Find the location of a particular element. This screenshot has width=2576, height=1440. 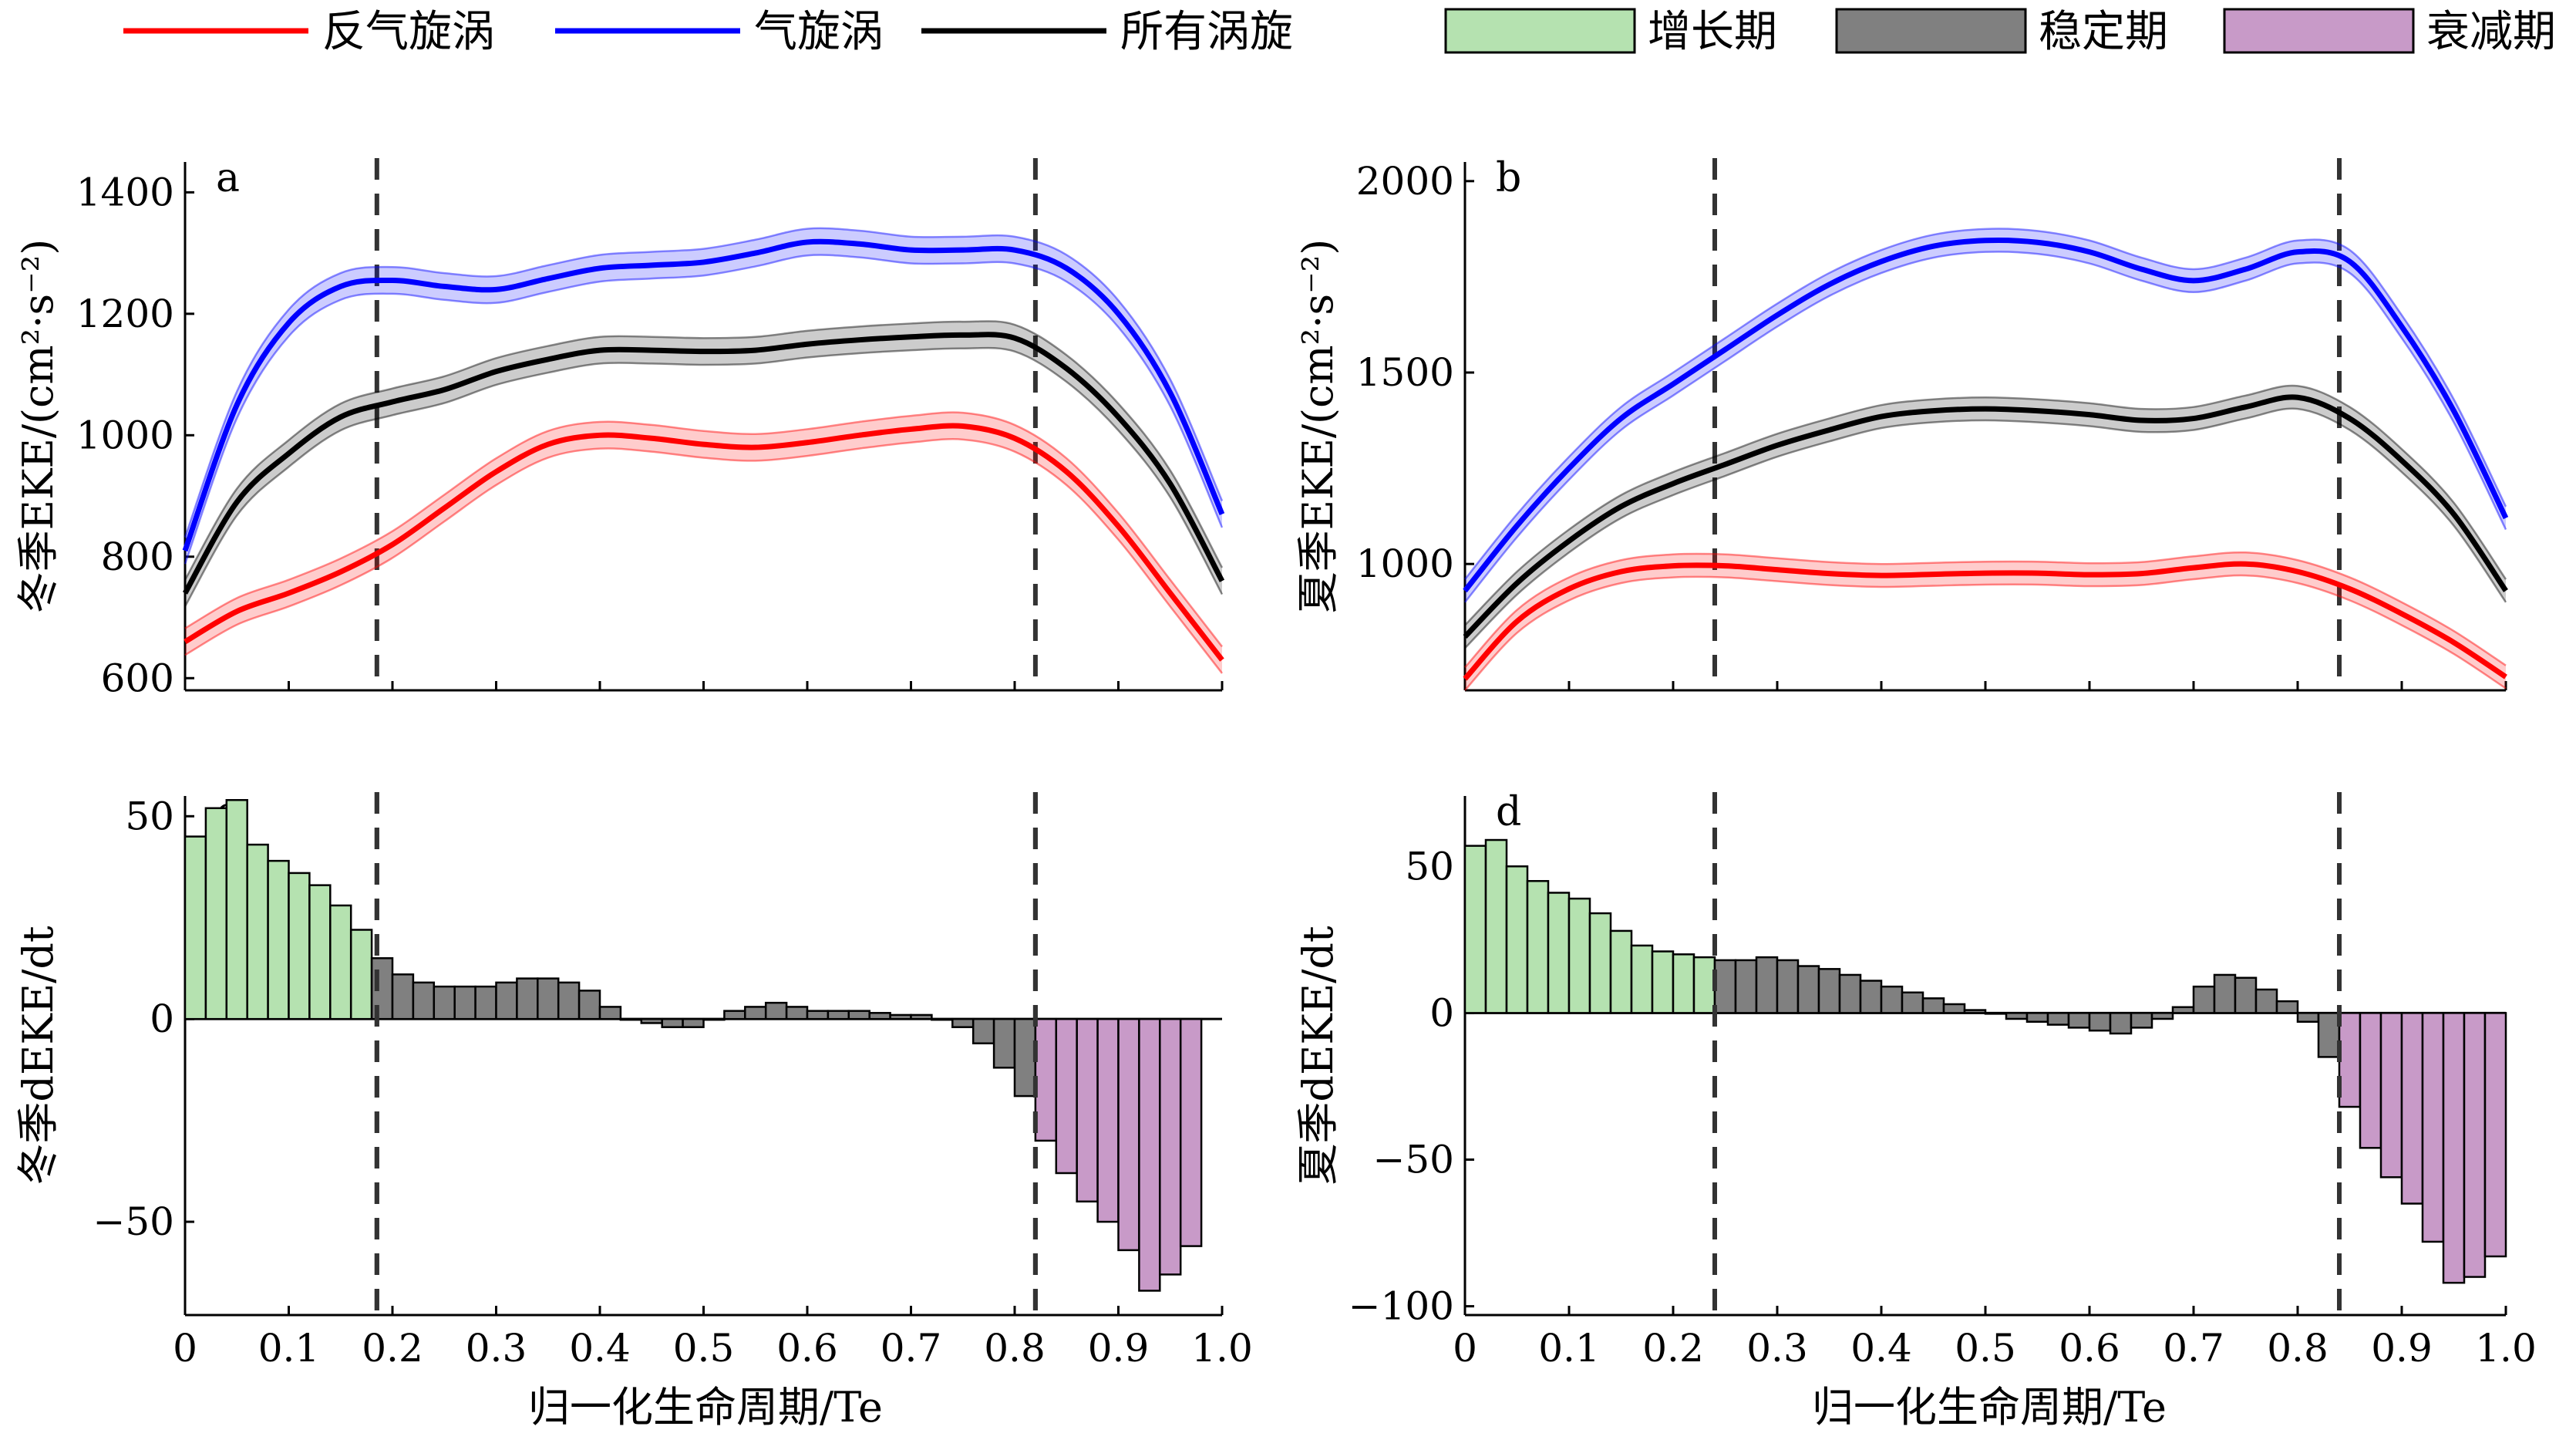

panel-label: a is located at coordinates (228, 178).